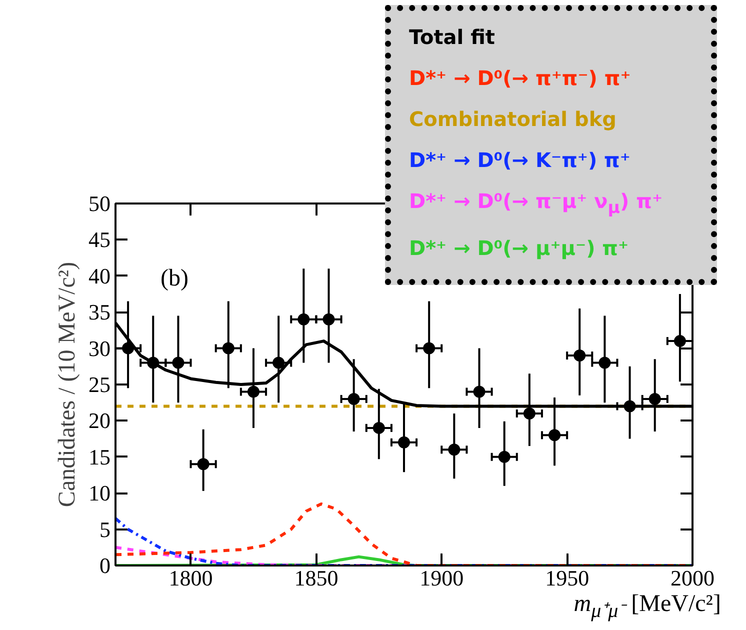 Image resolution: width=746 pixels, height=630 pixels. I want to click on y-tick-label: 30, so click(99, 348).